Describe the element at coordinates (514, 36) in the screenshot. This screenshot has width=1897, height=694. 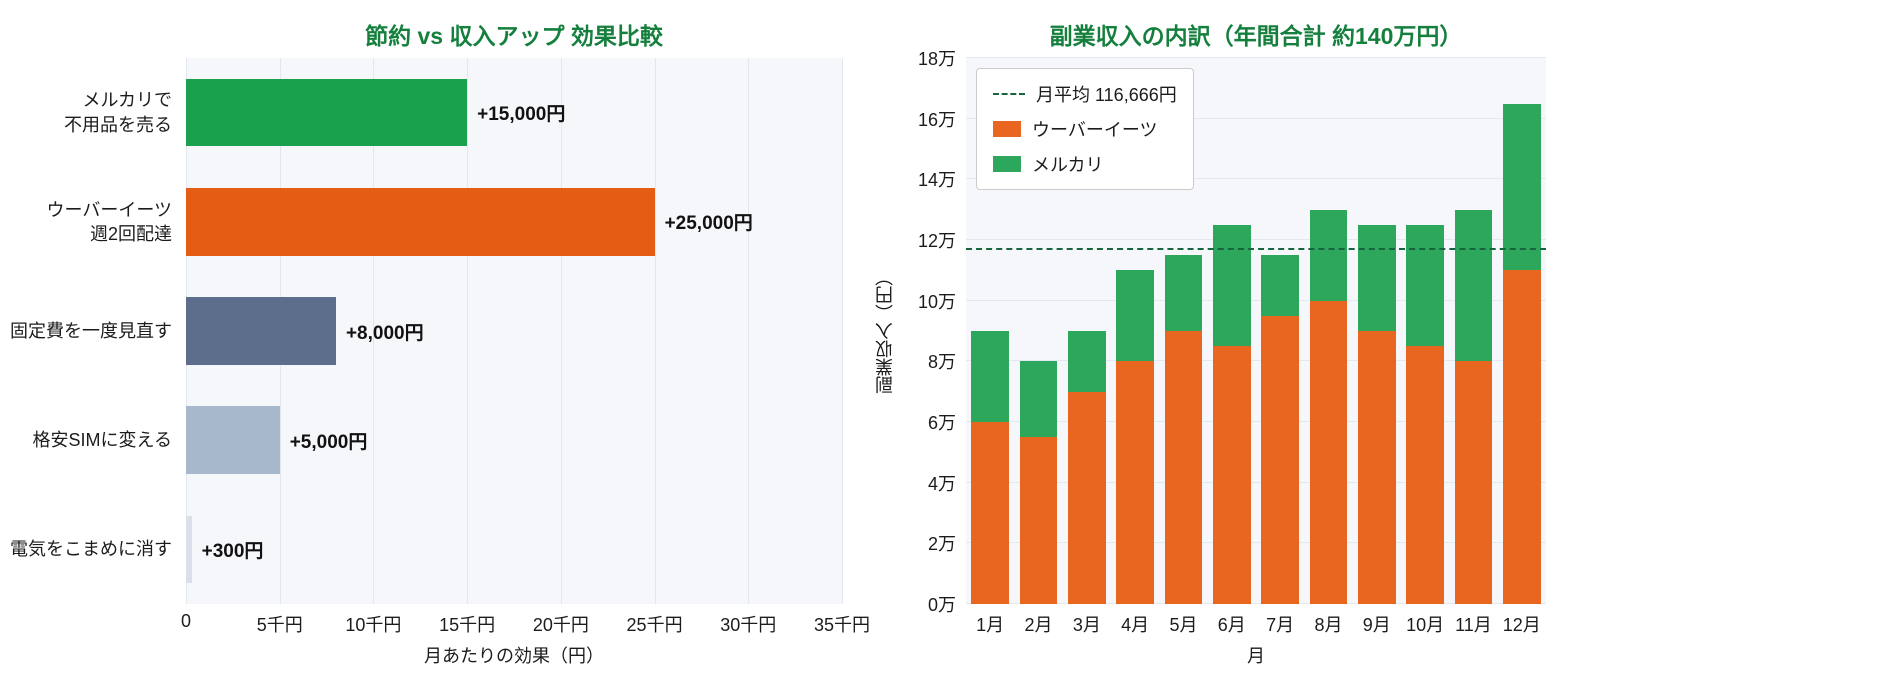
I see `left-chart-title: 節約 vs 収入アップ 効果比較` at that location.